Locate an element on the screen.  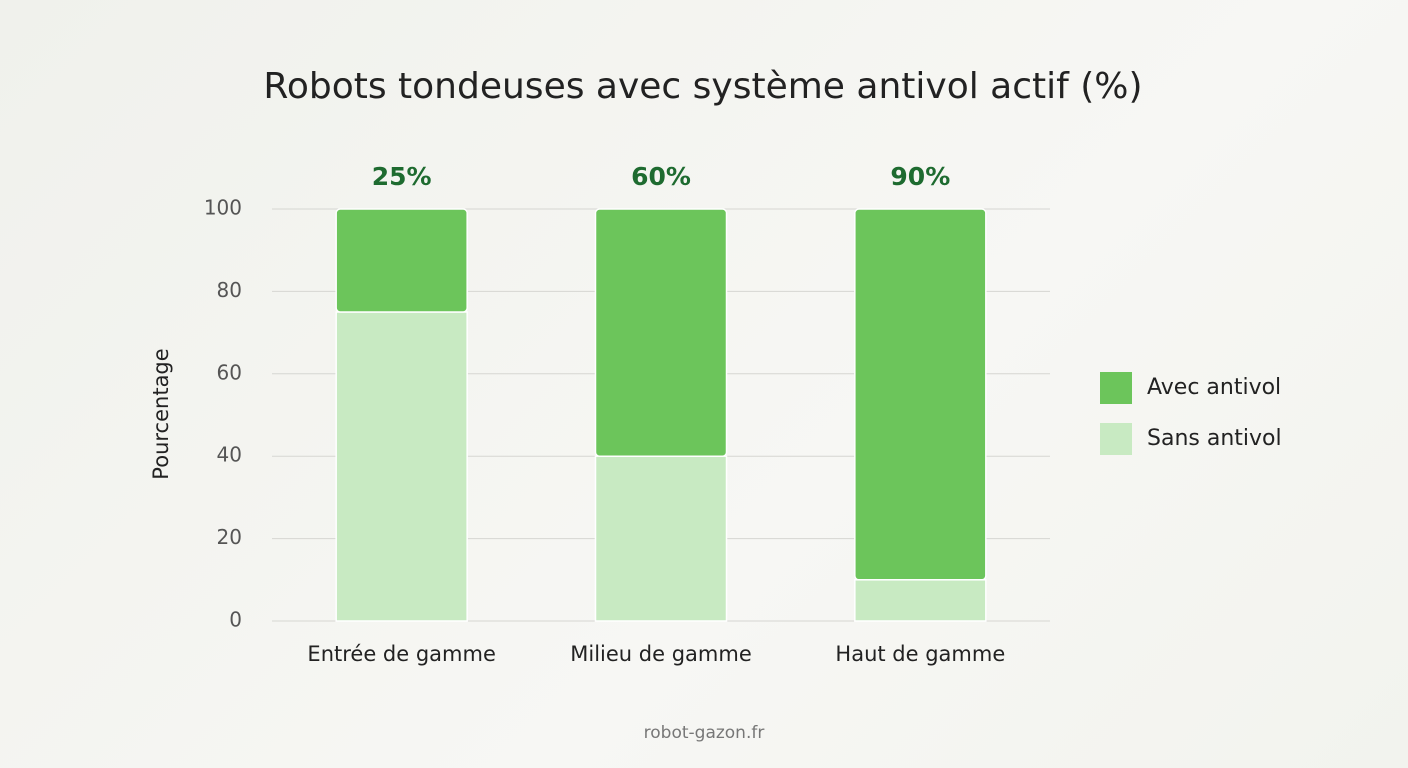
source: robot-gazon.fr is located at coordinates (704, 733).